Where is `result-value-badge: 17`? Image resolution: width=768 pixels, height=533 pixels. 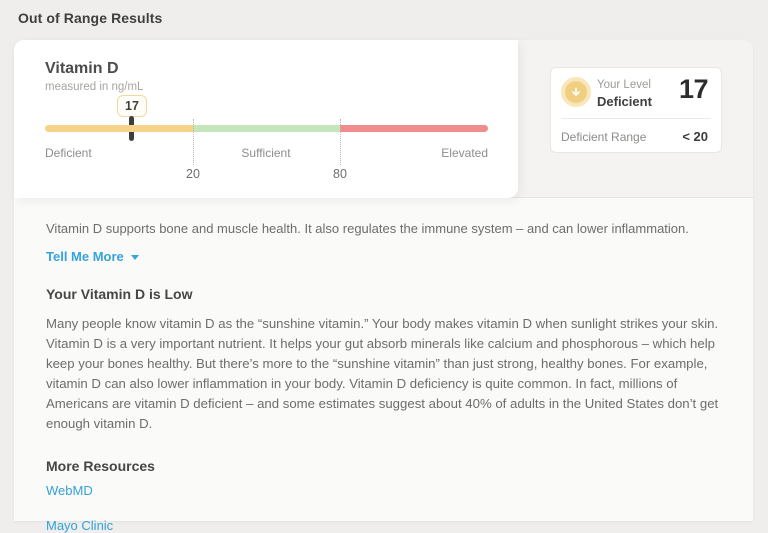
result-value-badge: 17 is located at coordinates (132, 106).